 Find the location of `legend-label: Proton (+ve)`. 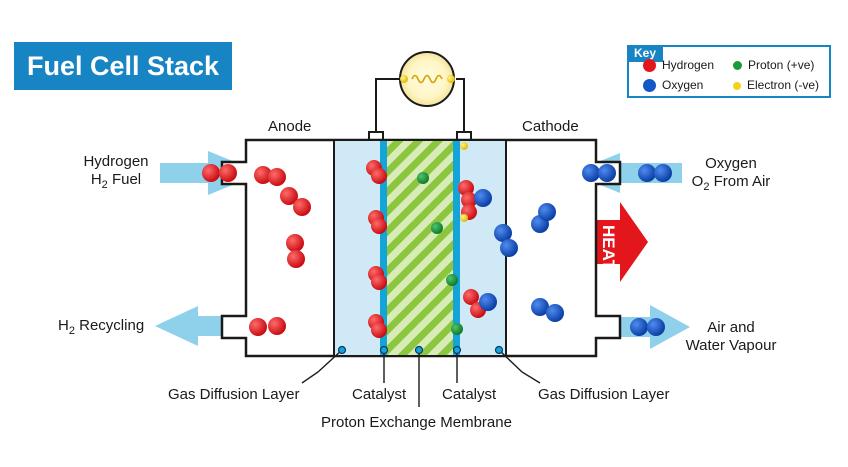

legend-label: Proton (+ve) is located at coordinates (781, 65).